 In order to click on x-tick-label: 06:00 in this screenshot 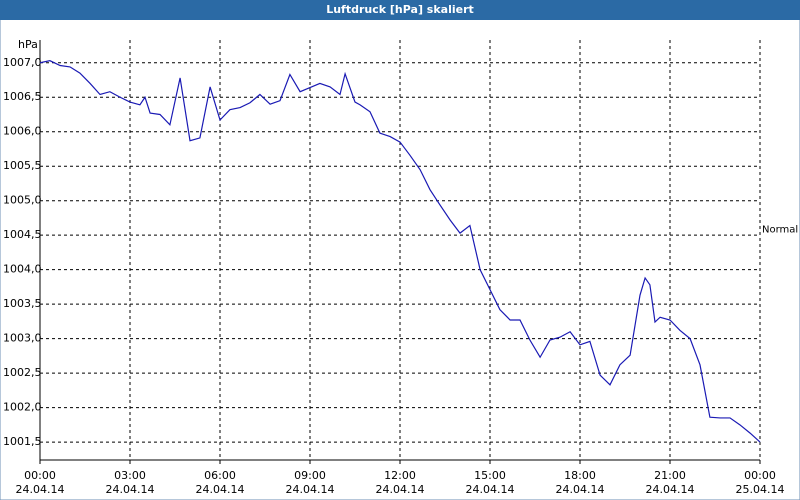, I will do `click(220, 475)`.